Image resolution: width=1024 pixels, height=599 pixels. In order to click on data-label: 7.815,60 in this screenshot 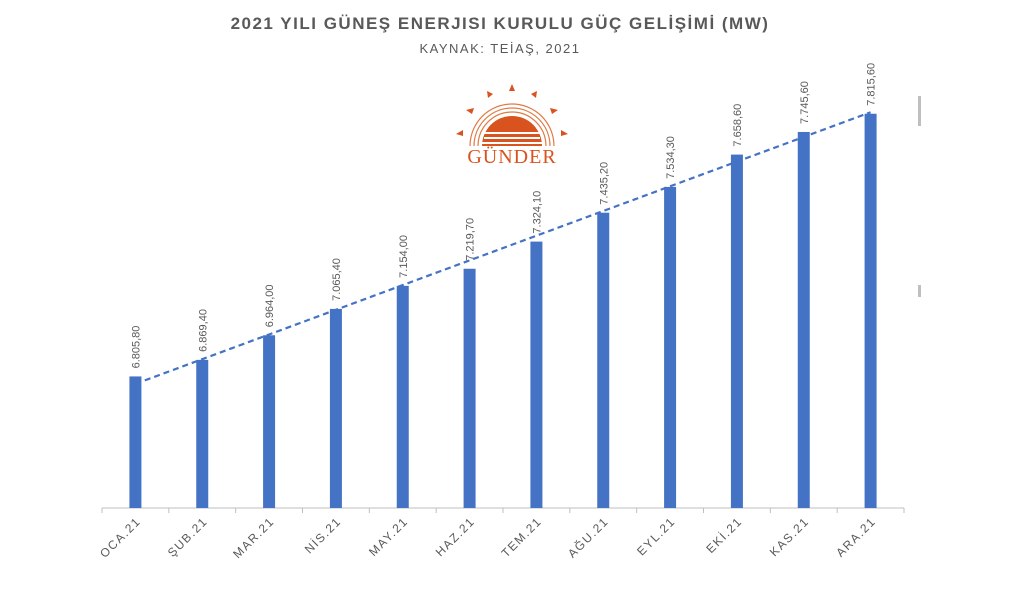, I will do `click(872, 84)`.